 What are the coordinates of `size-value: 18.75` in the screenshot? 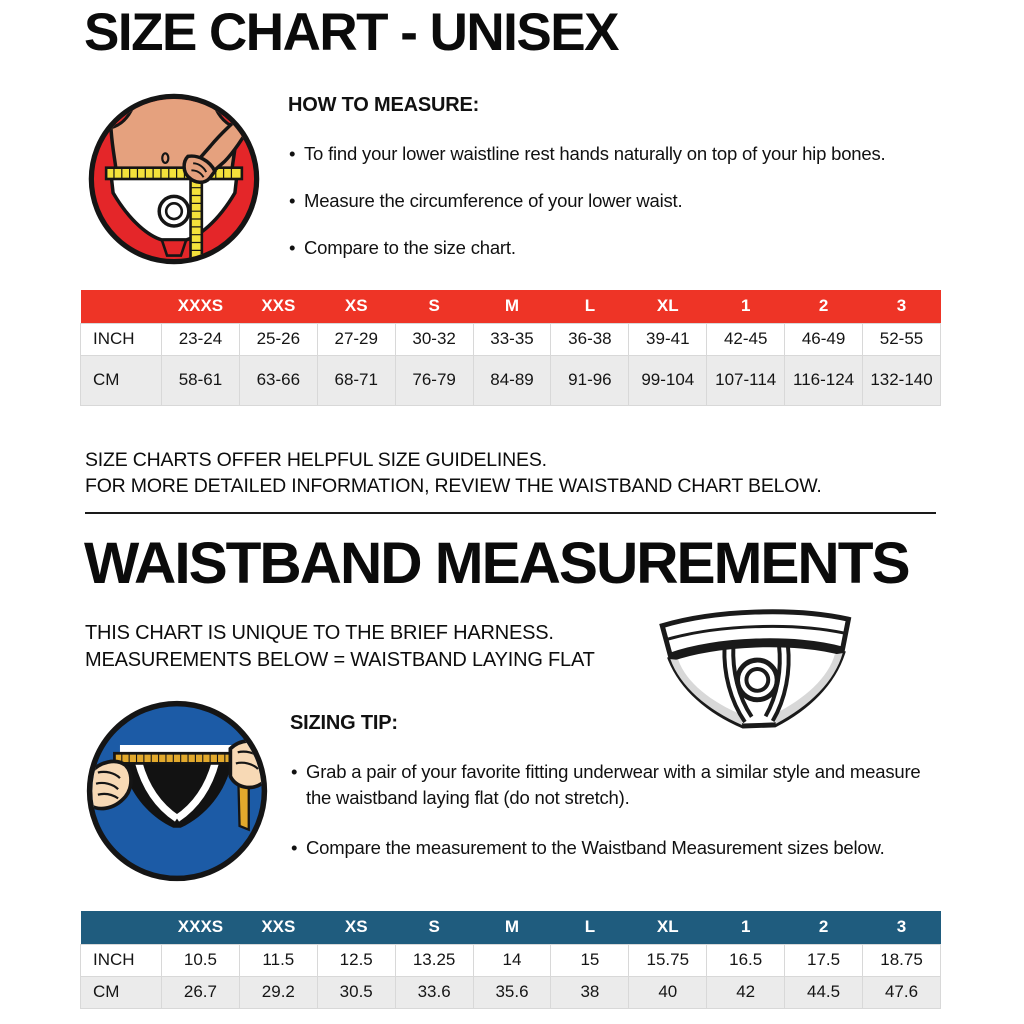 It's located at (901, 960).